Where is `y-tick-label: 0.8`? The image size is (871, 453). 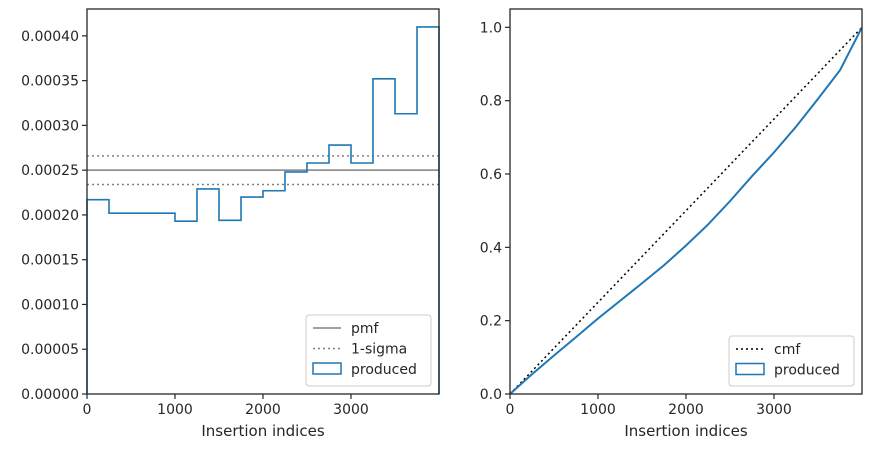 y-tick-label: 0.8 is located at coordinates (491, 102).